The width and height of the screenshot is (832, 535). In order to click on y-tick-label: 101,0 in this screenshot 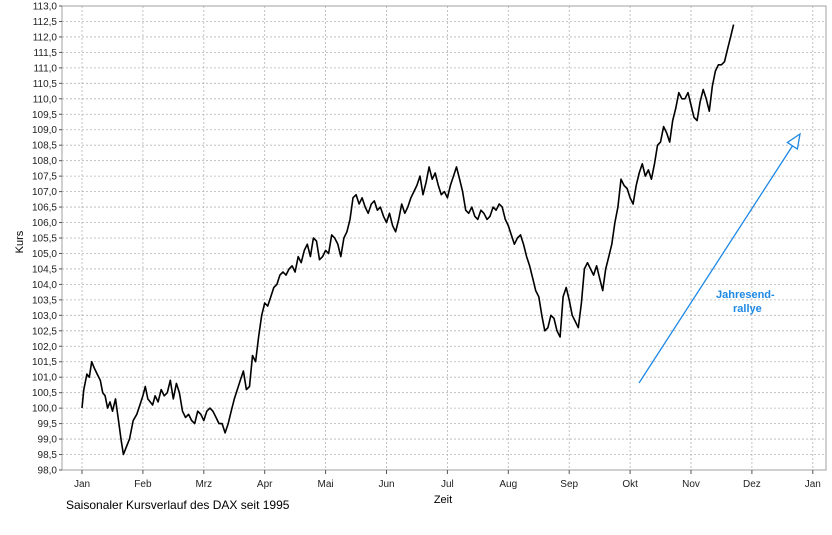, I will do `click(44, 378)`.